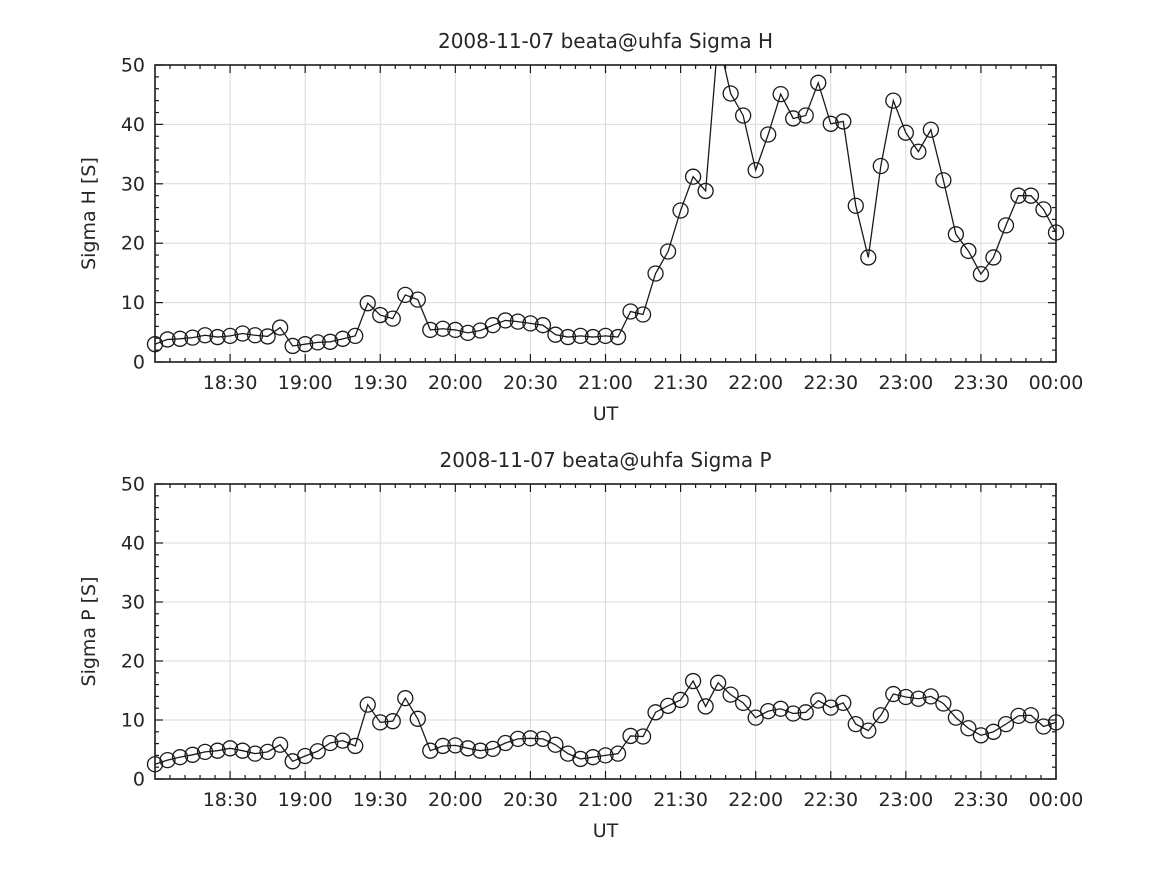 The width and height of the screenshot is (1167, 875). I want to click on chart-title: 2008-11-07 beata@uhfa Sigma H, so click(605, 41).